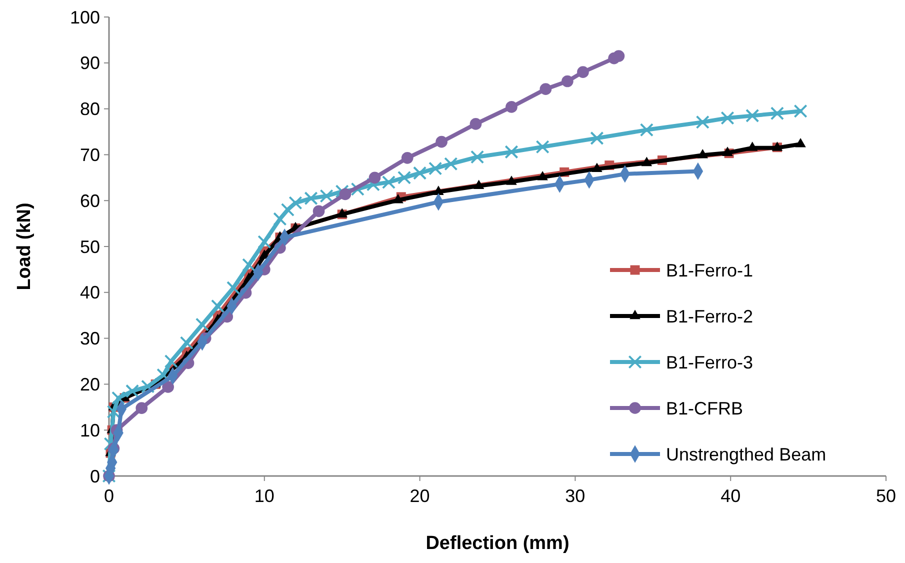 This screenshot has height=563, width=905. I want to click on y-axis-title: Load (kN), so click(24, 246).